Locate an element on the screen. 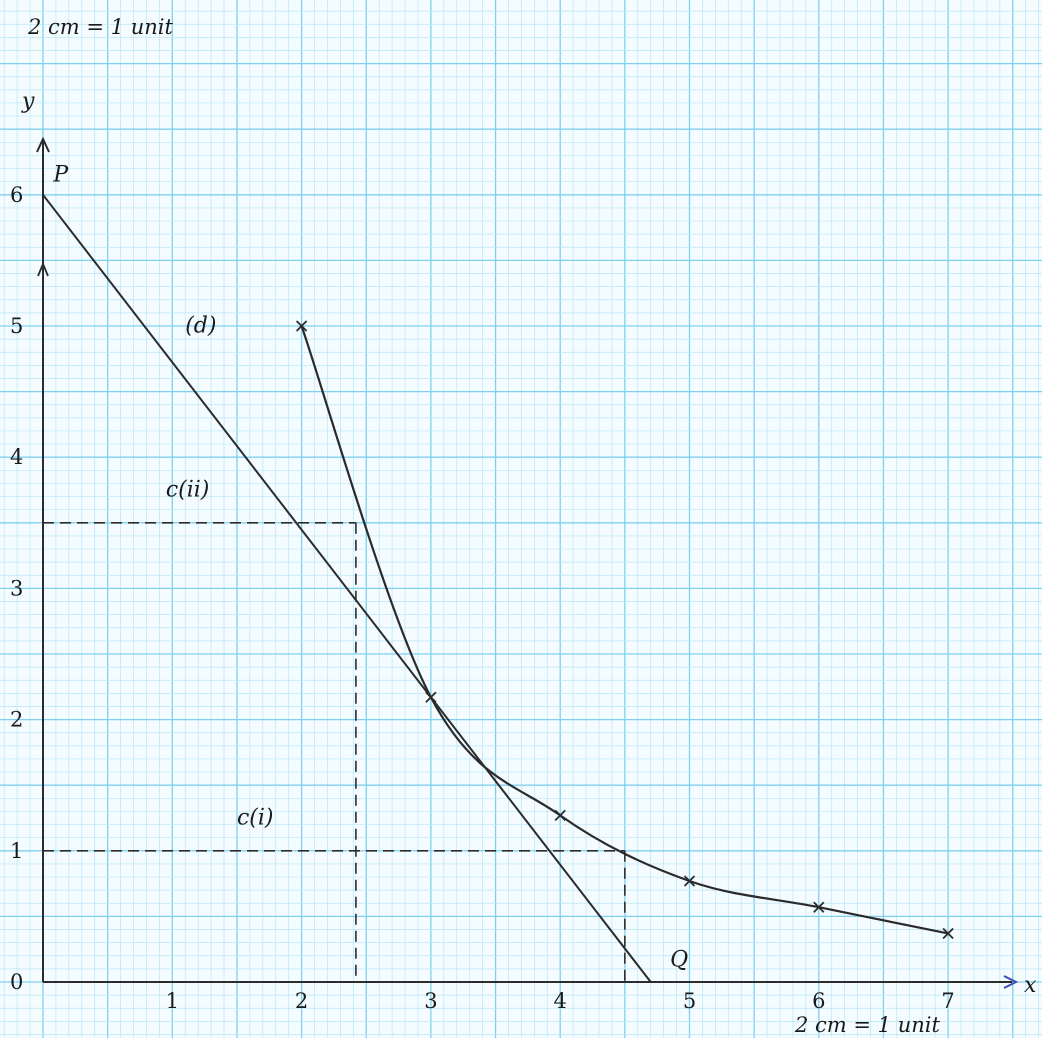 This screenshot has height=1038, width=1042. y-tick-label: 1 is located at coordinates (16, 851).